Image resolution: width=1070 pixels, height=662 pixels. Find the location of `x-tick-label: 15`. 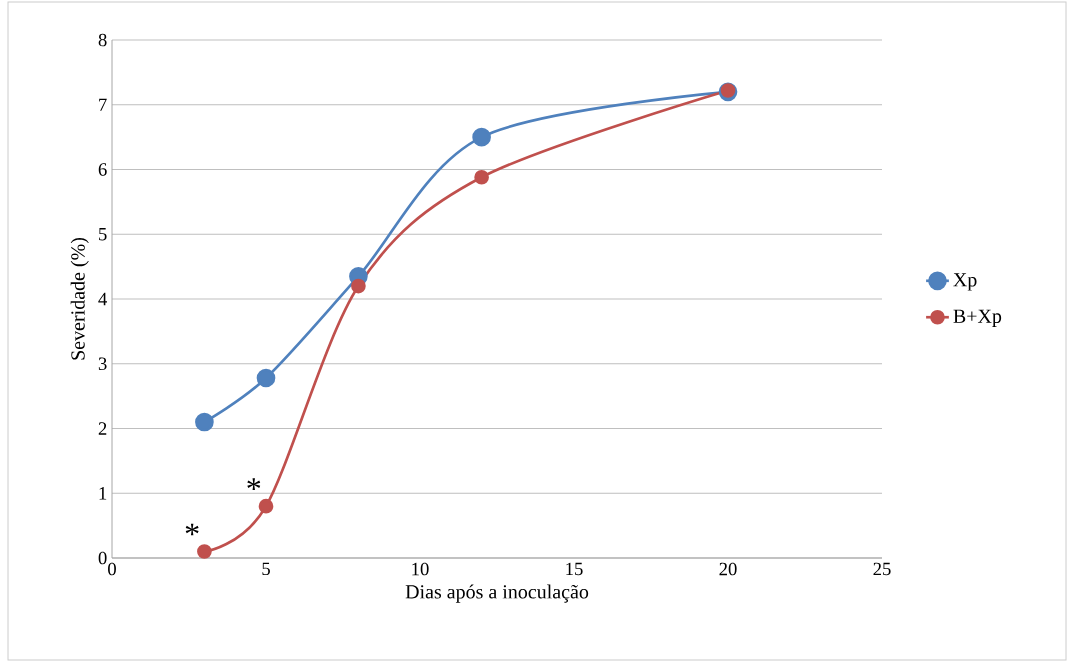

x-tick-label: 15 is located at coordinates (574, 569).